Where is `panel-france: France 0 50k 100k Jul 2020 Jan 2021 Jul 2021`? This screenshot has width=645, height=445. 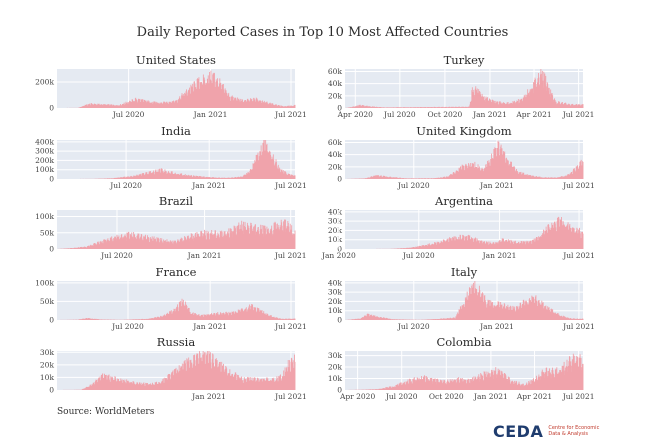
panel-france: France 0 50k 100k Jul 2020 Jan 2021 Jul 2021 is located at coordinates (171, 298).